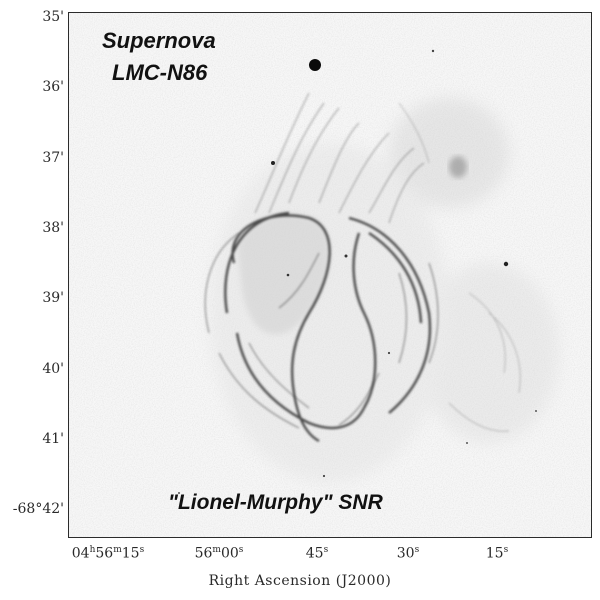  I want to click on title-line-1: Supernova, so click(159, 40).